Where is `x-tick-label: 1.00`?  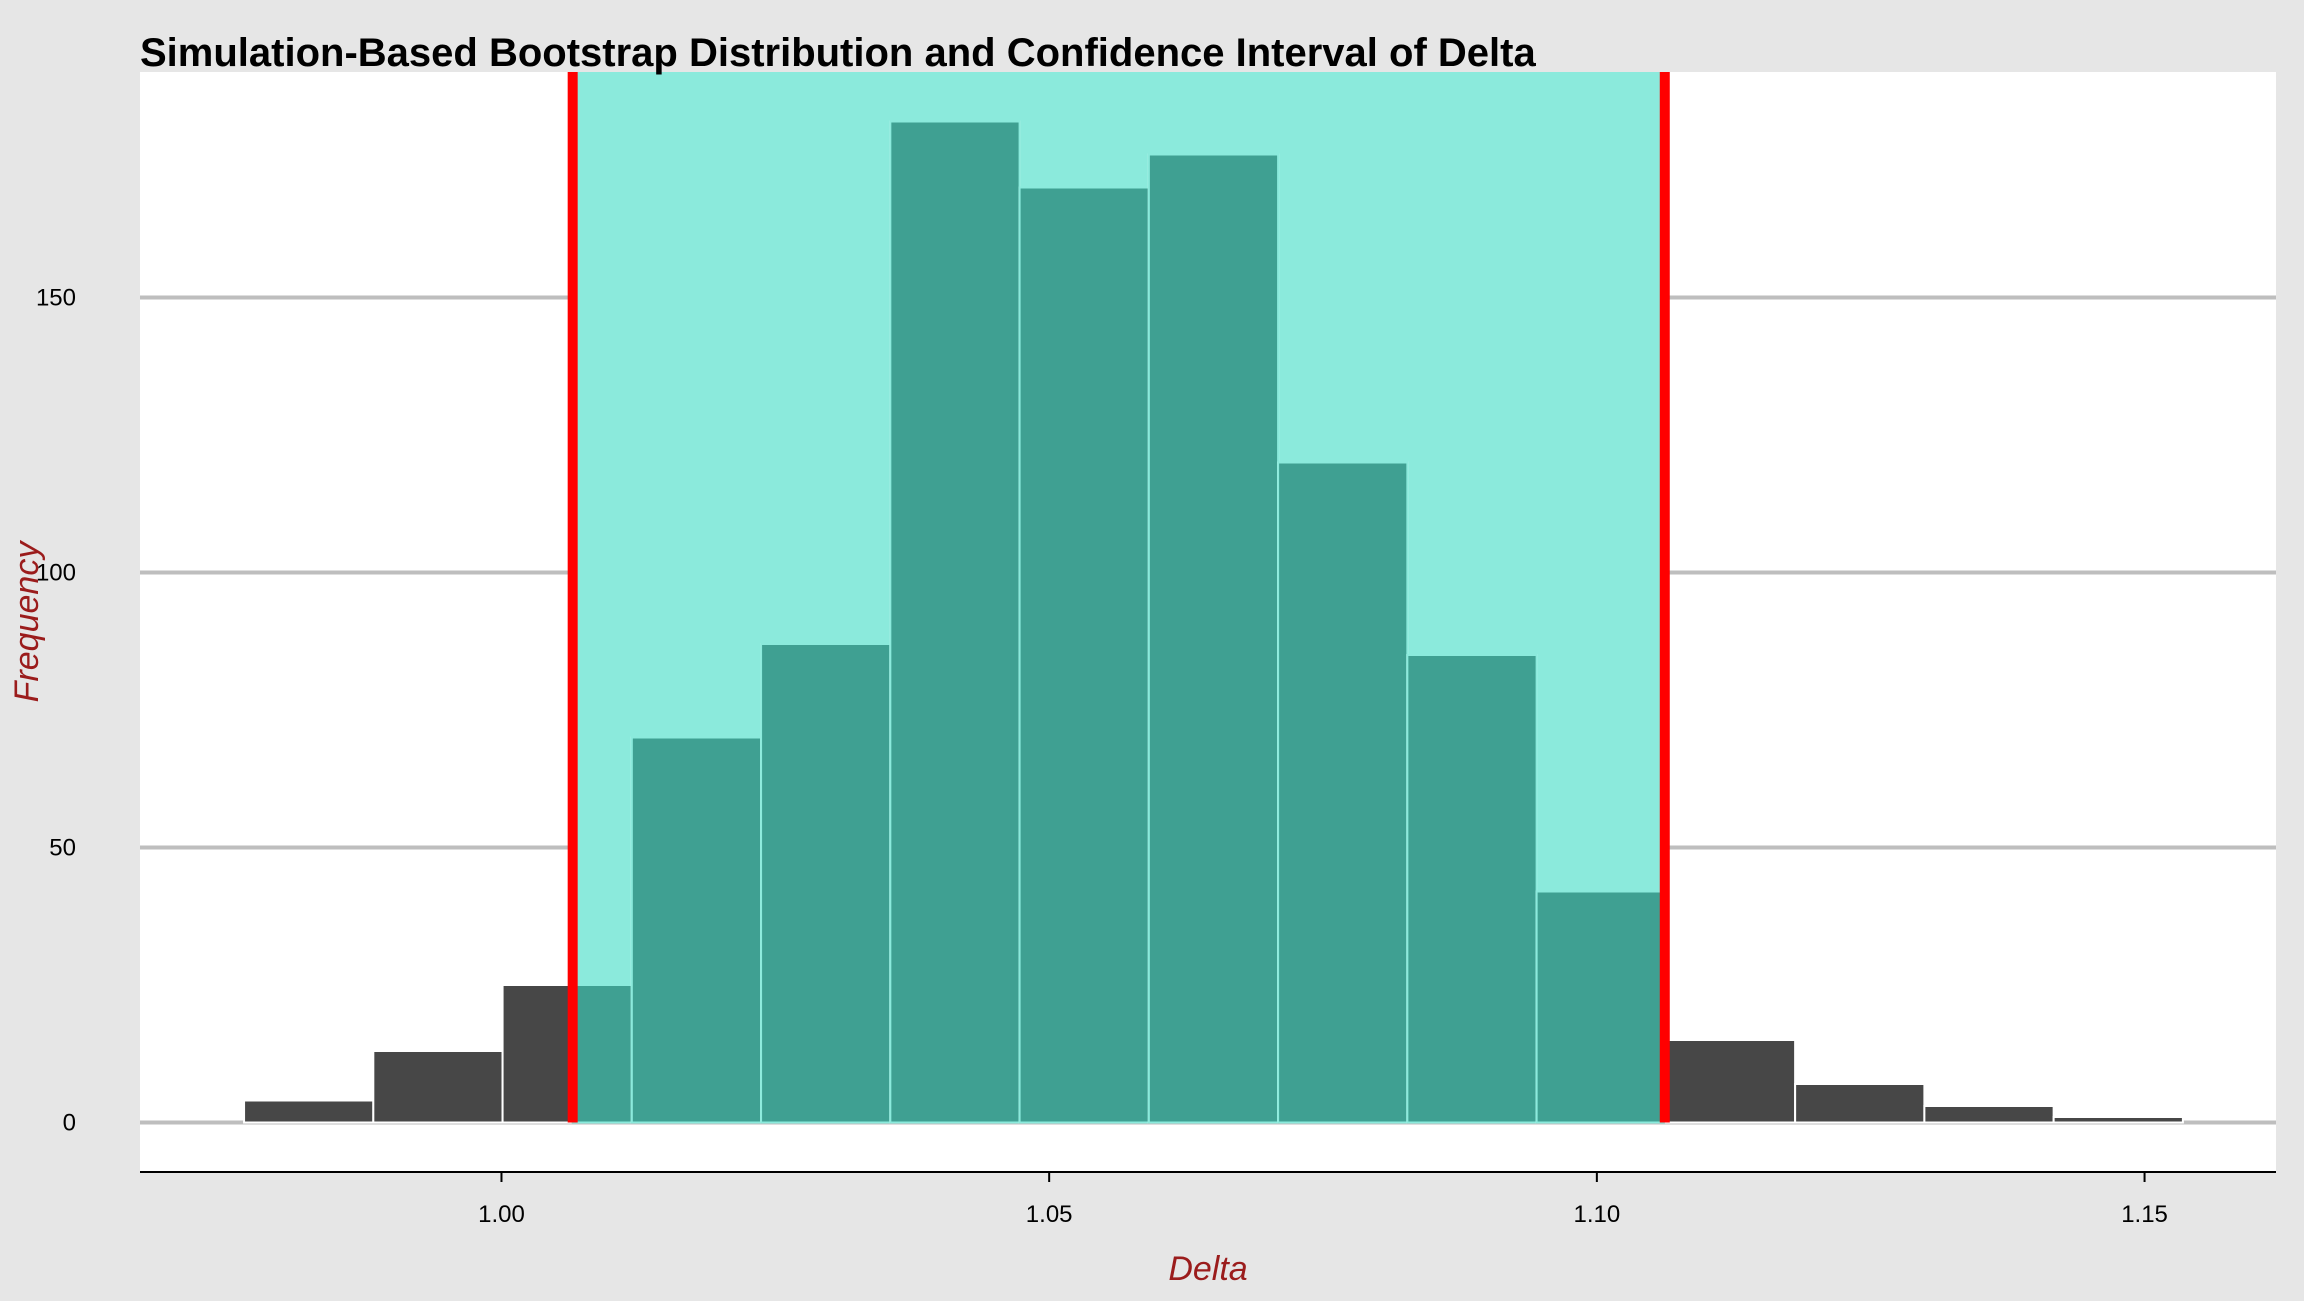
x-tick-label: 1.00 is located at coordinates (501, 1214).